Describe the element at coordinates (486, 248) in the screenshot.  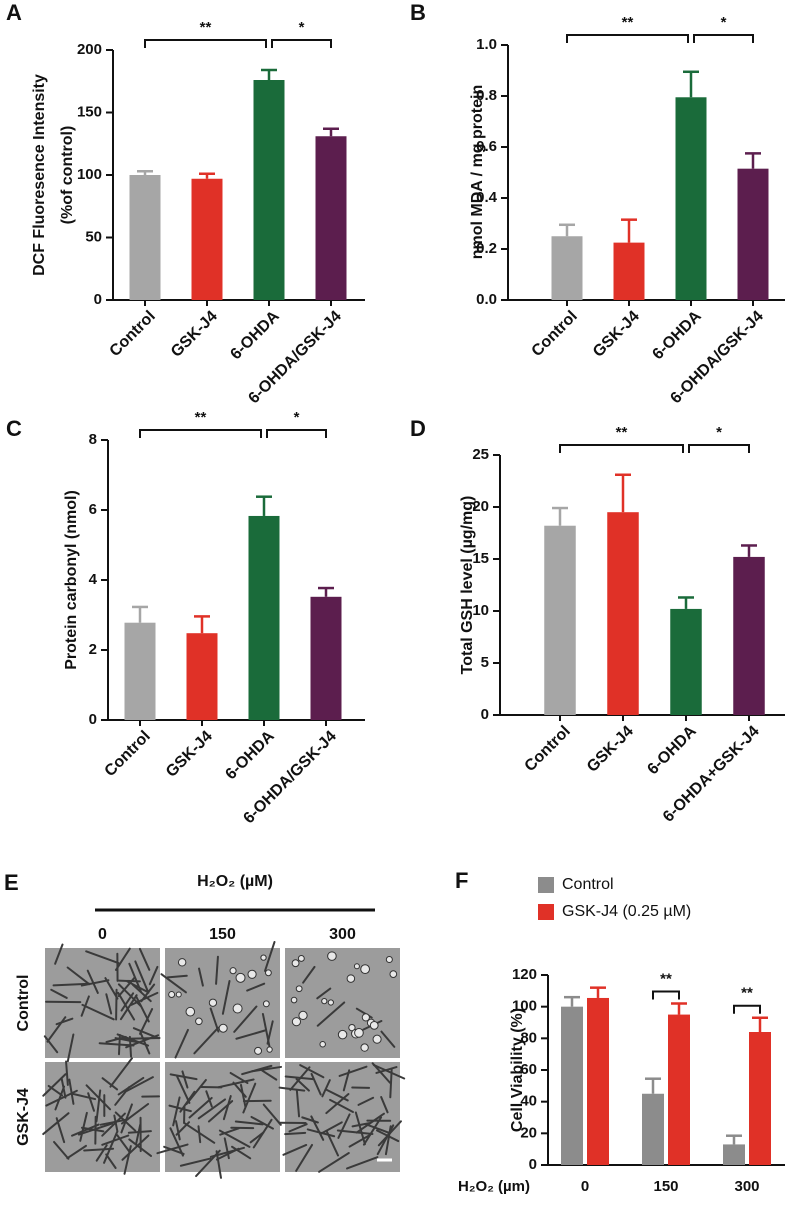
I see `y-tick-label: 0.2` at that location.